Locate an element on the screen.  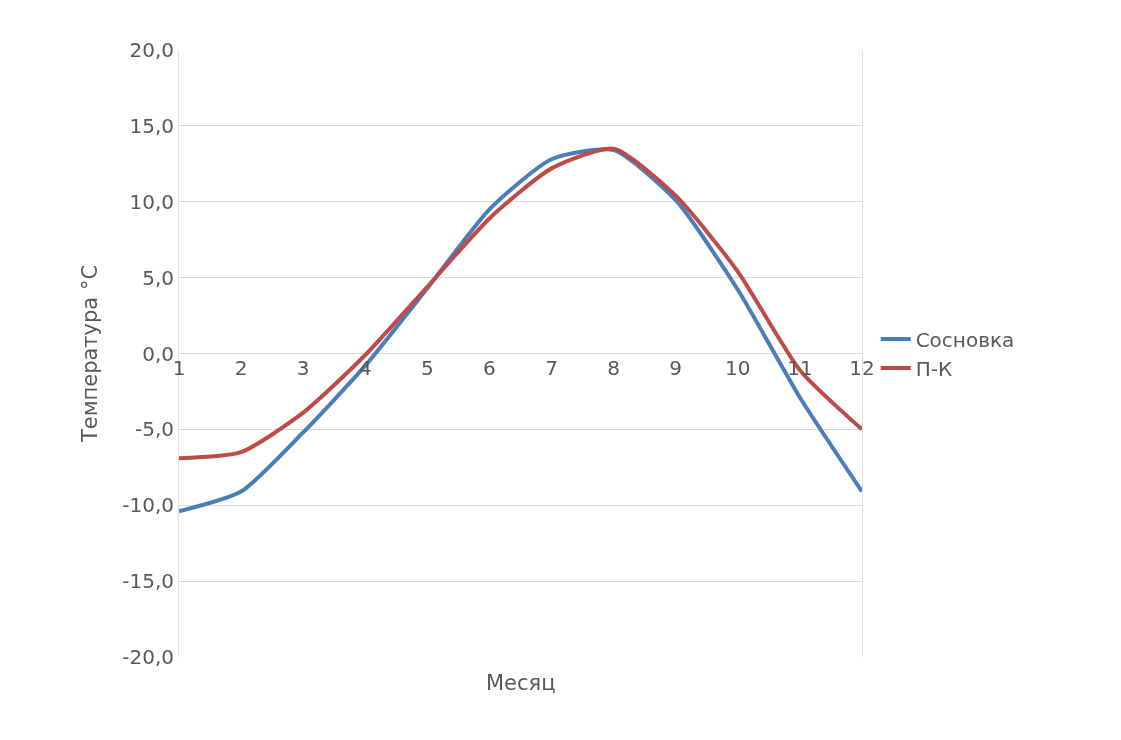
x-tick-label: 8 is located at coordinates (614, 367).